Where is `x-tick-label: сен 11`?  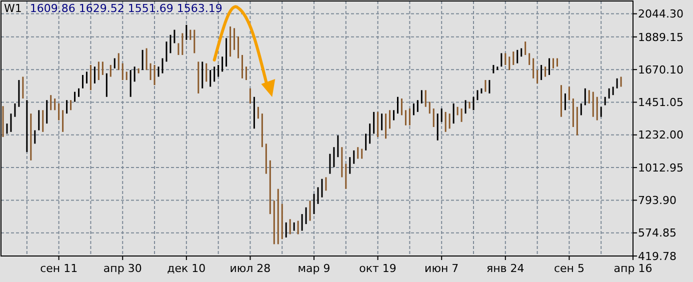 x-tick-label: сен 11 is located at coordinates (59, 268).